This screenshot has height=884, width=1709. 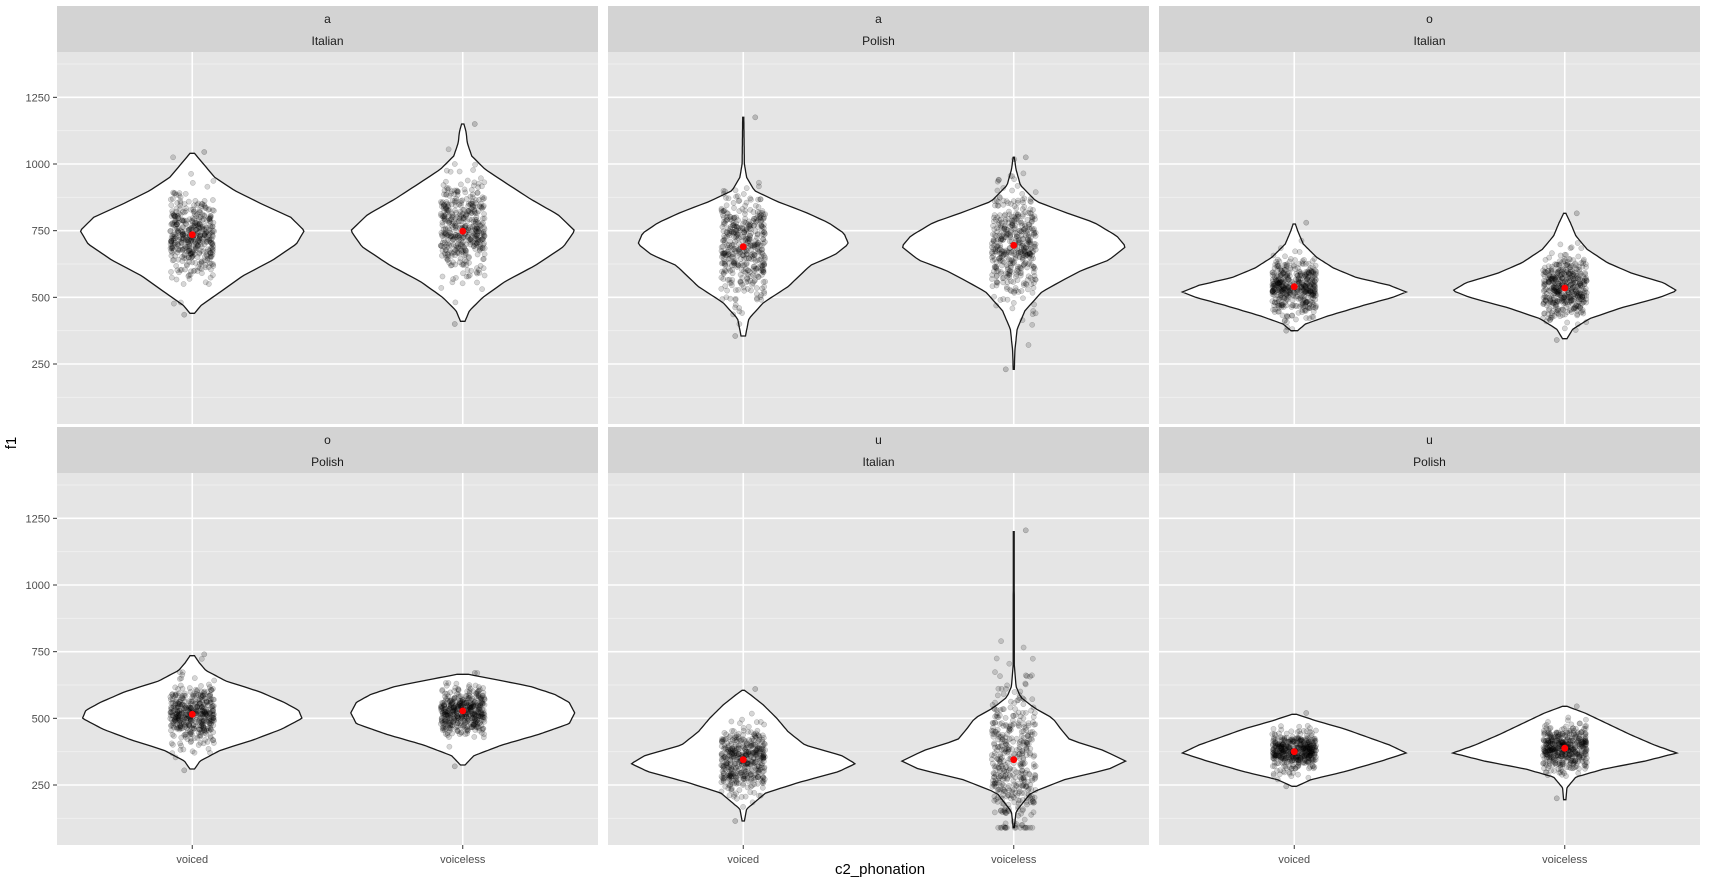 What do you see at coordinates (192, 860) in the screenshot?
I see `x-tick-label: voiced` at bounding box center [192, 860].